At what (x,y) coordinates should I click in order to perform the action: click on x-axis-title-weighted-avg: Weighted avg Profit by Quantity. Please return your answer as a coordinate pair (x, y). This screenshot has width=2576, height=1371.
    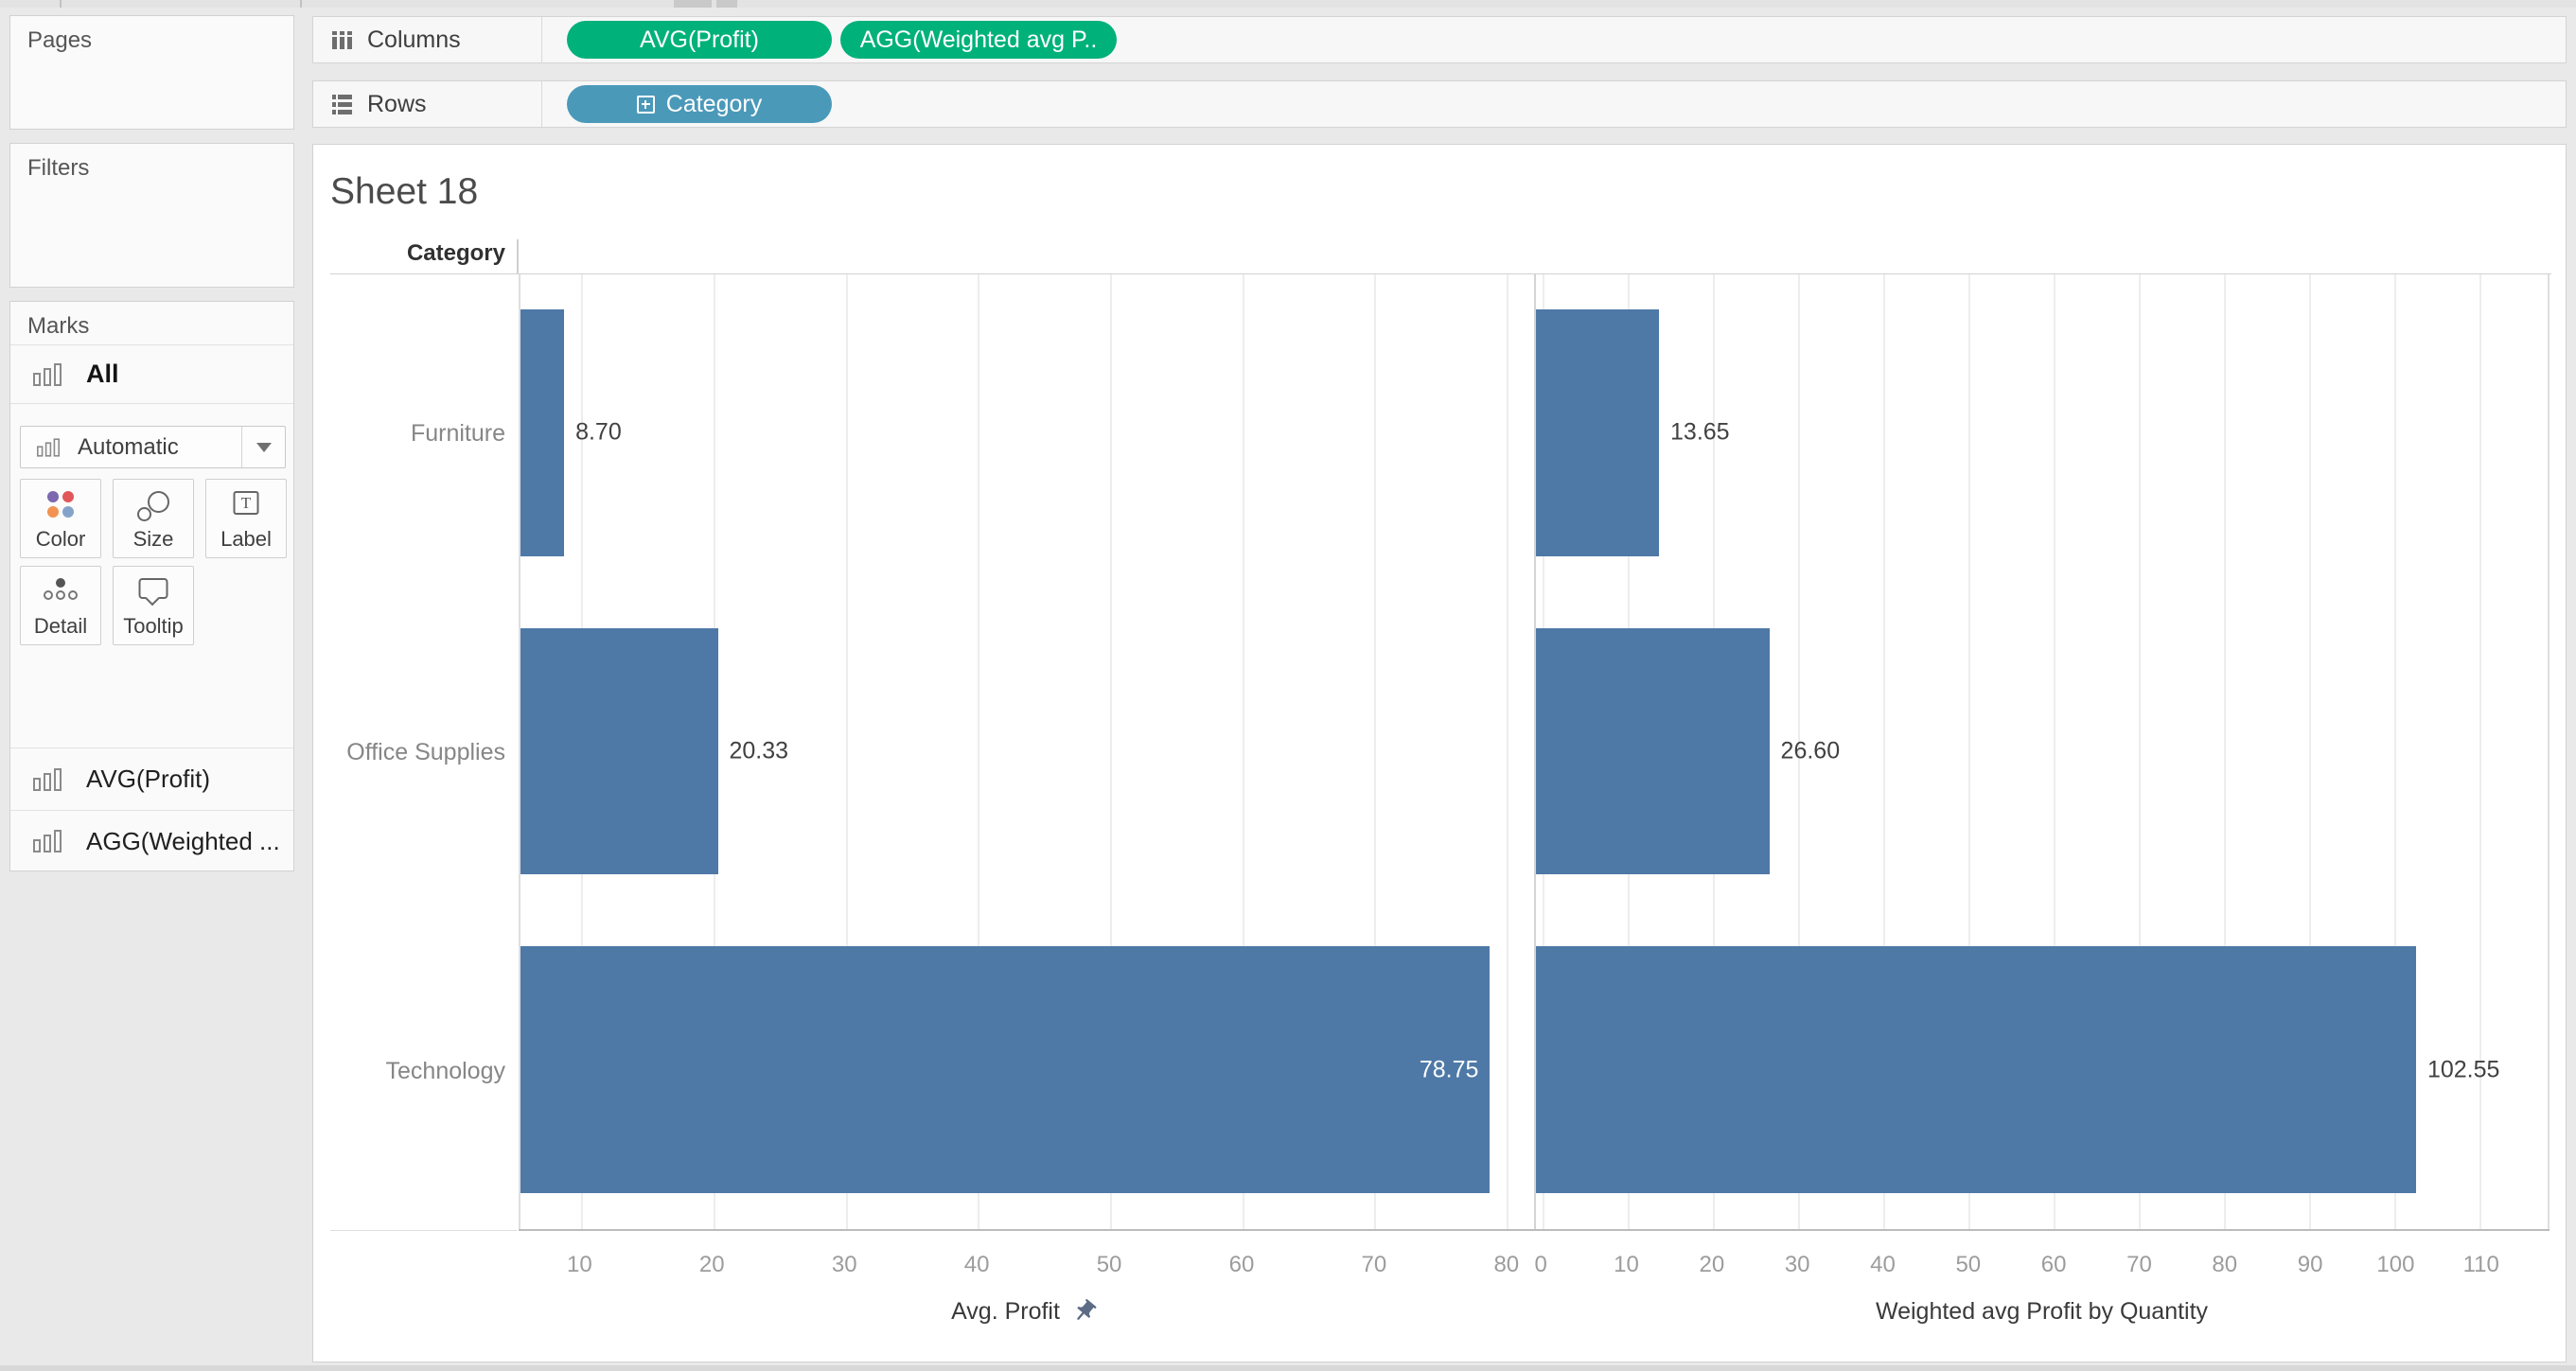
    Looking at the image, I should click on (2042, 1311).